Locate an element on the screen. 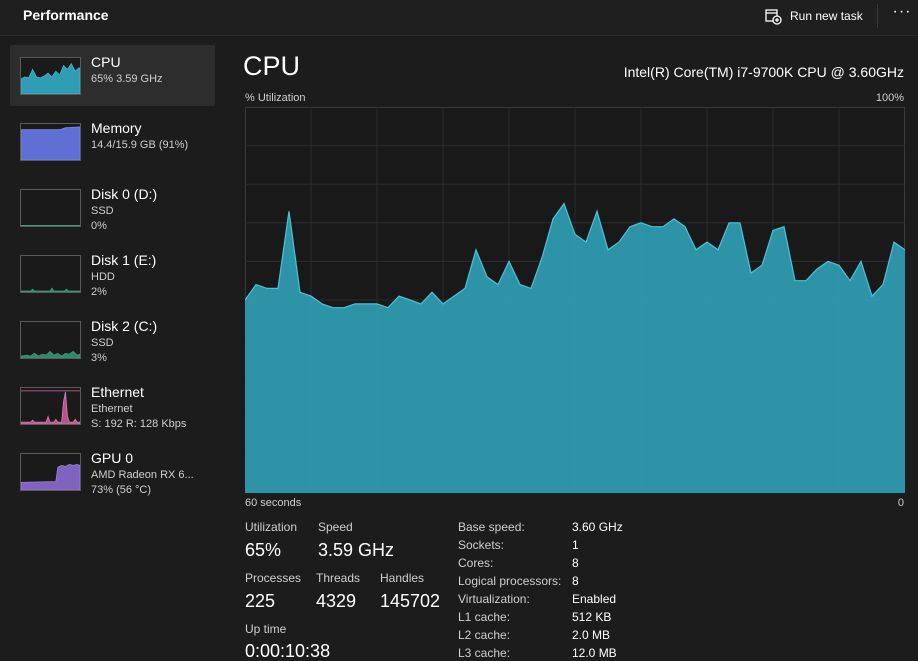 This screenshot has width=918, height=661. page-title: Performance is located at coordinates (66, 15).